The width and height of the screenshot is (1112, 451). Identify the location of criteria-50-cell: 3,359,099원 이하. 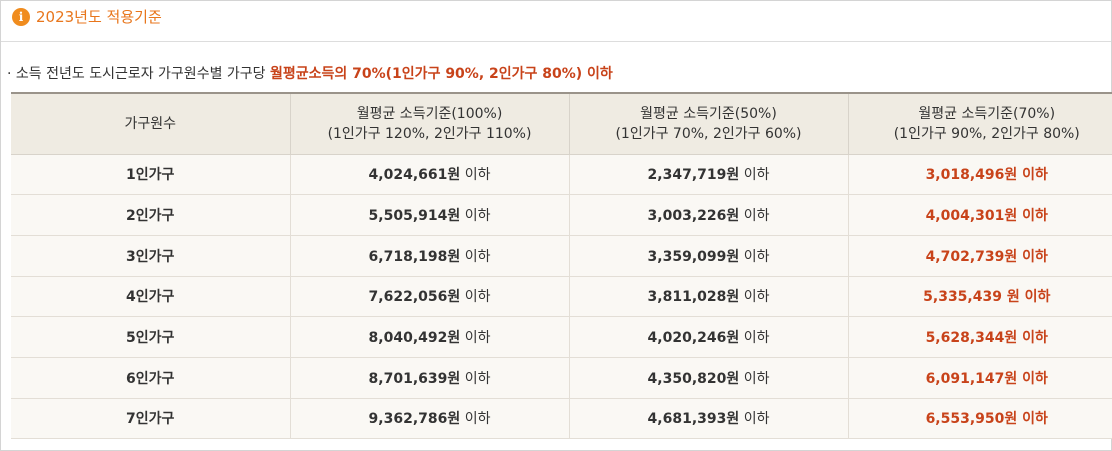
(708, 256).